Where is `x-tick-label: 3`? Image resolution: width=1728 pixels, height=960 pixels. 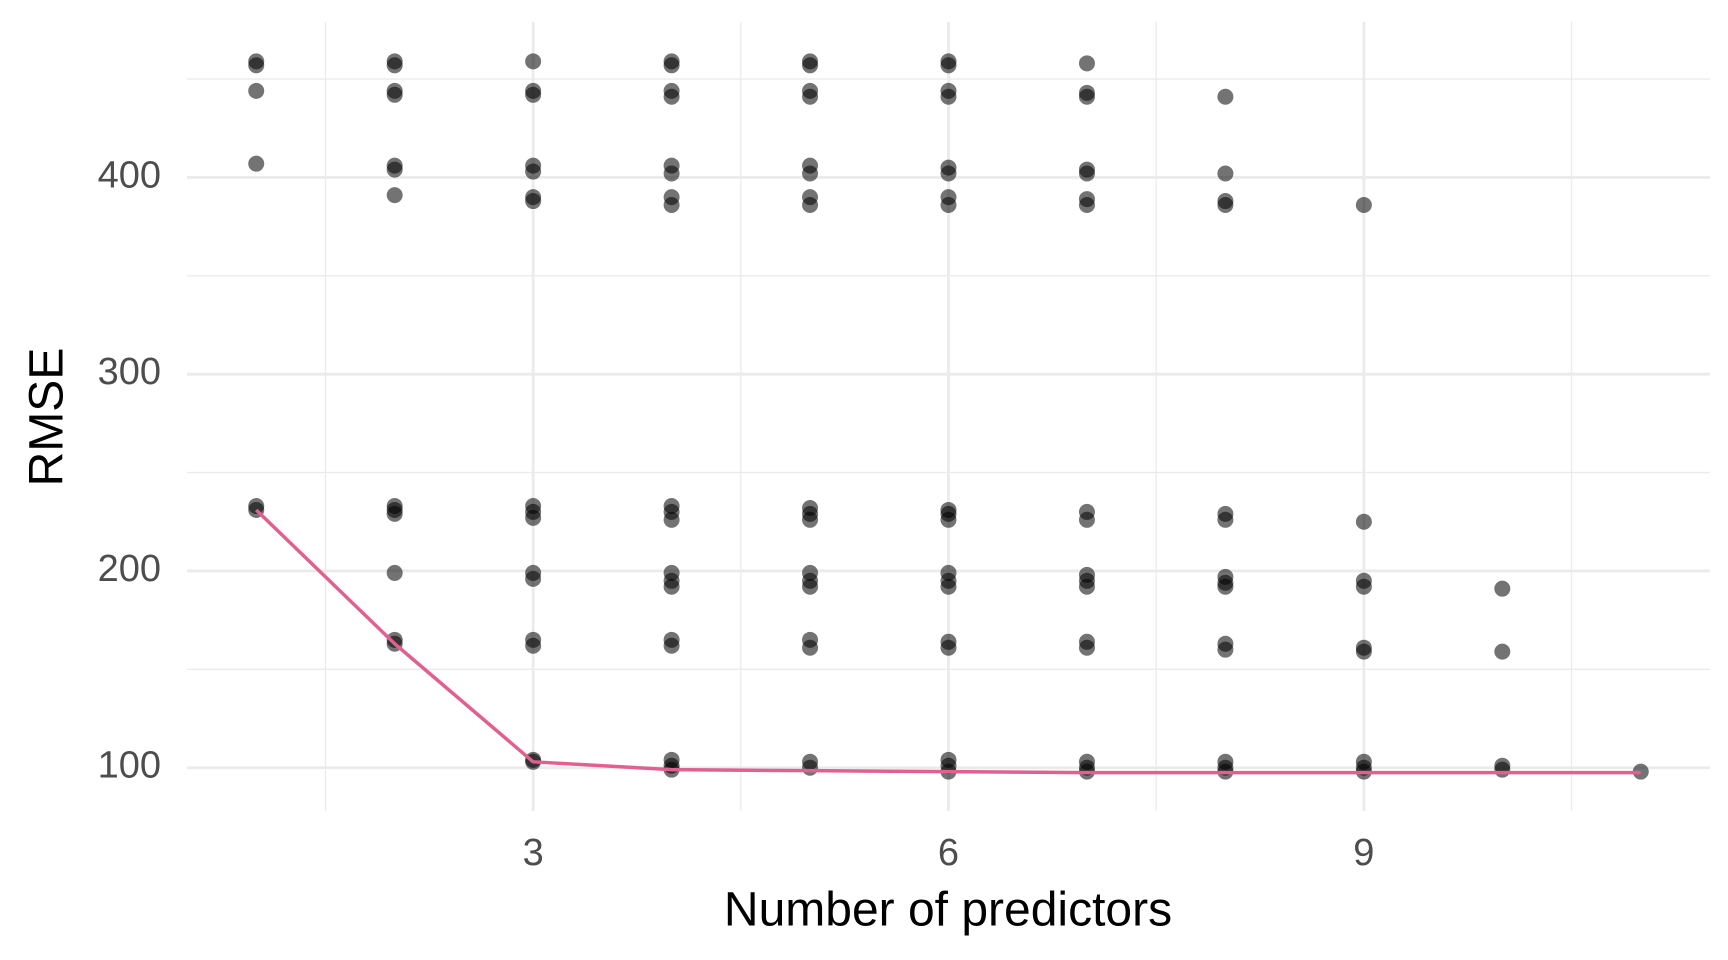 x-tick-label: 3 is located at coordinates (533, 853).